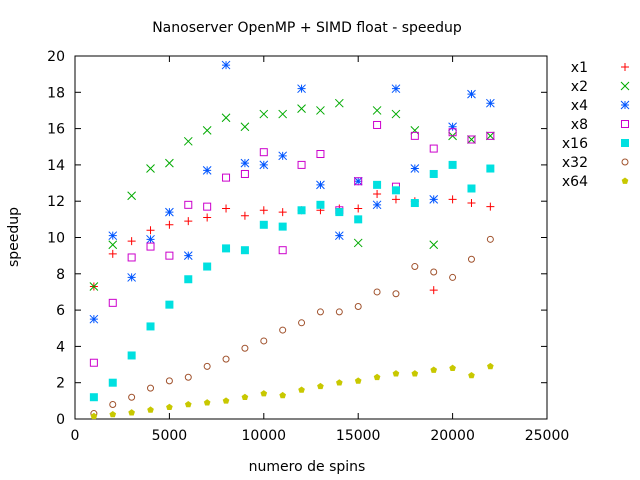 The image size is (640, 480). What do you see at coordinates (452, 436) in the screenshot?
I see `x-tick-label: 20000` at bounding box center [452, 436].